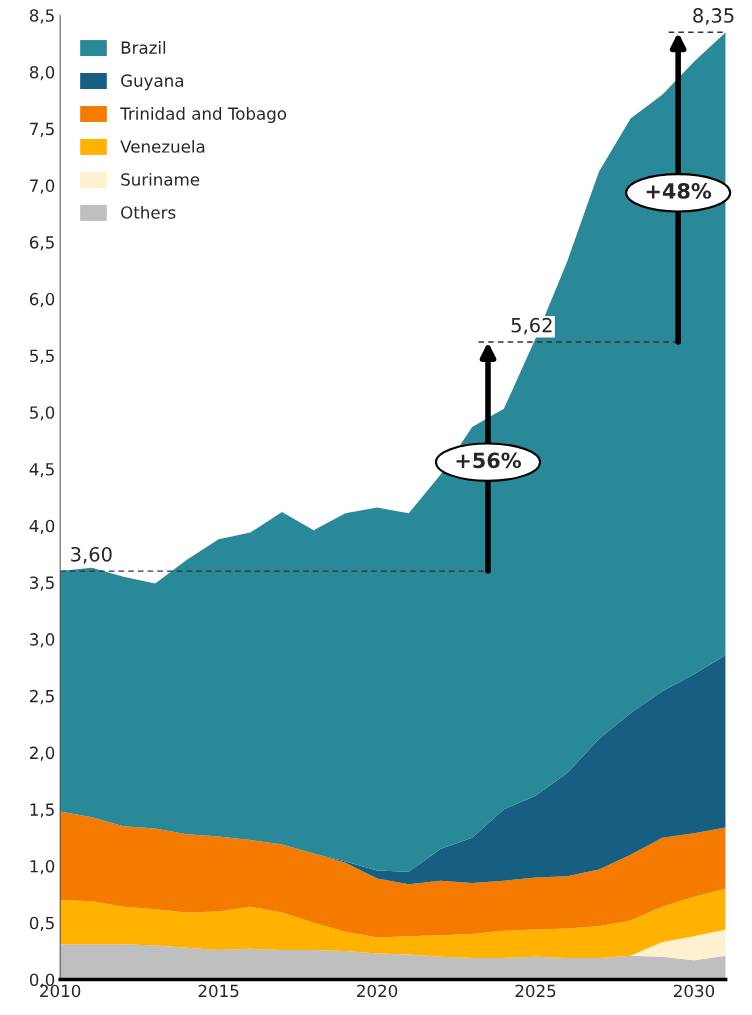 The height and width of the screenshot is (1015, 752). What do you see at coordinates (679, 191) in the screenshot?
I see `annotation: +48%` at bounding box center [679, 191].